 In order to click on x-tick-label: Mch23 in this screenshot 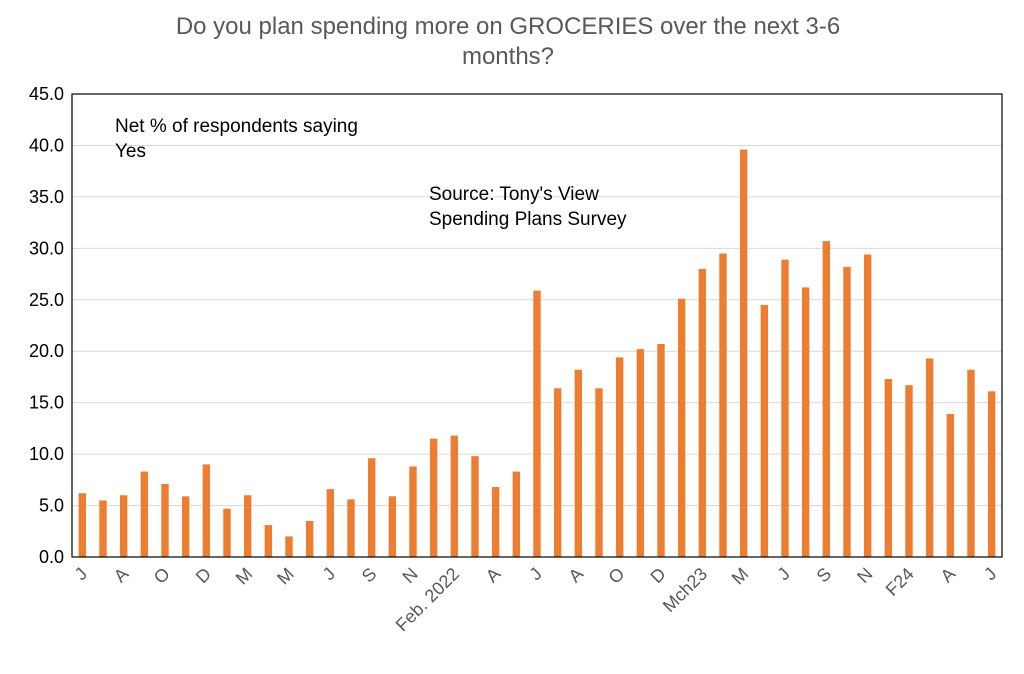, I will do `click(685, 590)`.